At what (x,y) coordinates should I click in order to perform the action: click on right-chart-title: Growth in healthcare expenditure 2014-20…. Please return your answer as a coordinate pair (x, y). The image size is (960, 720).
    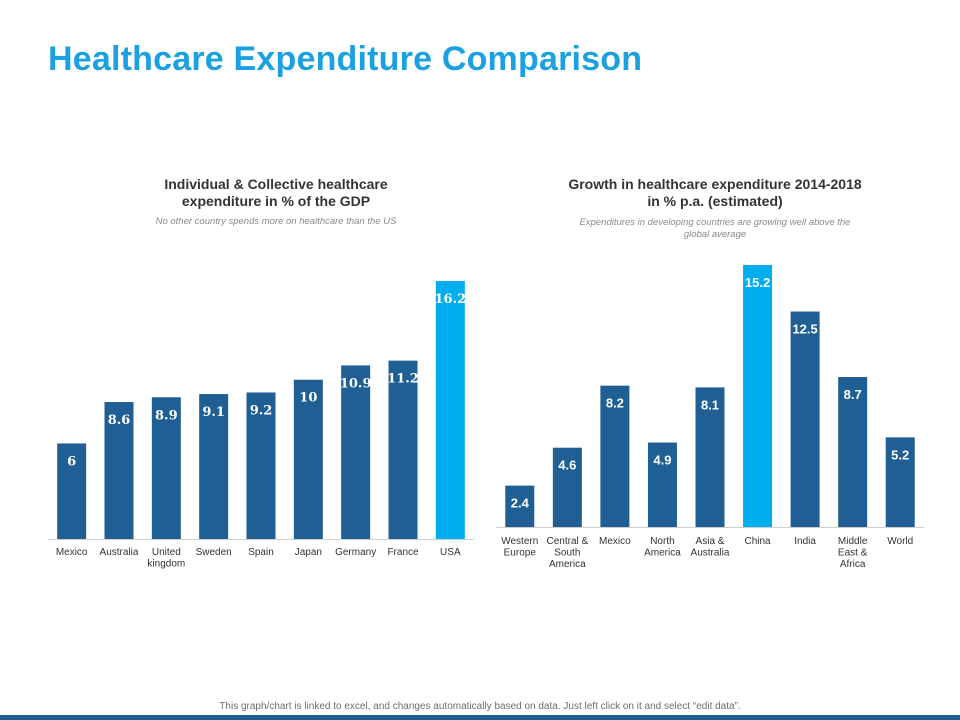
    Looking at the image, I should click on (715, 193).